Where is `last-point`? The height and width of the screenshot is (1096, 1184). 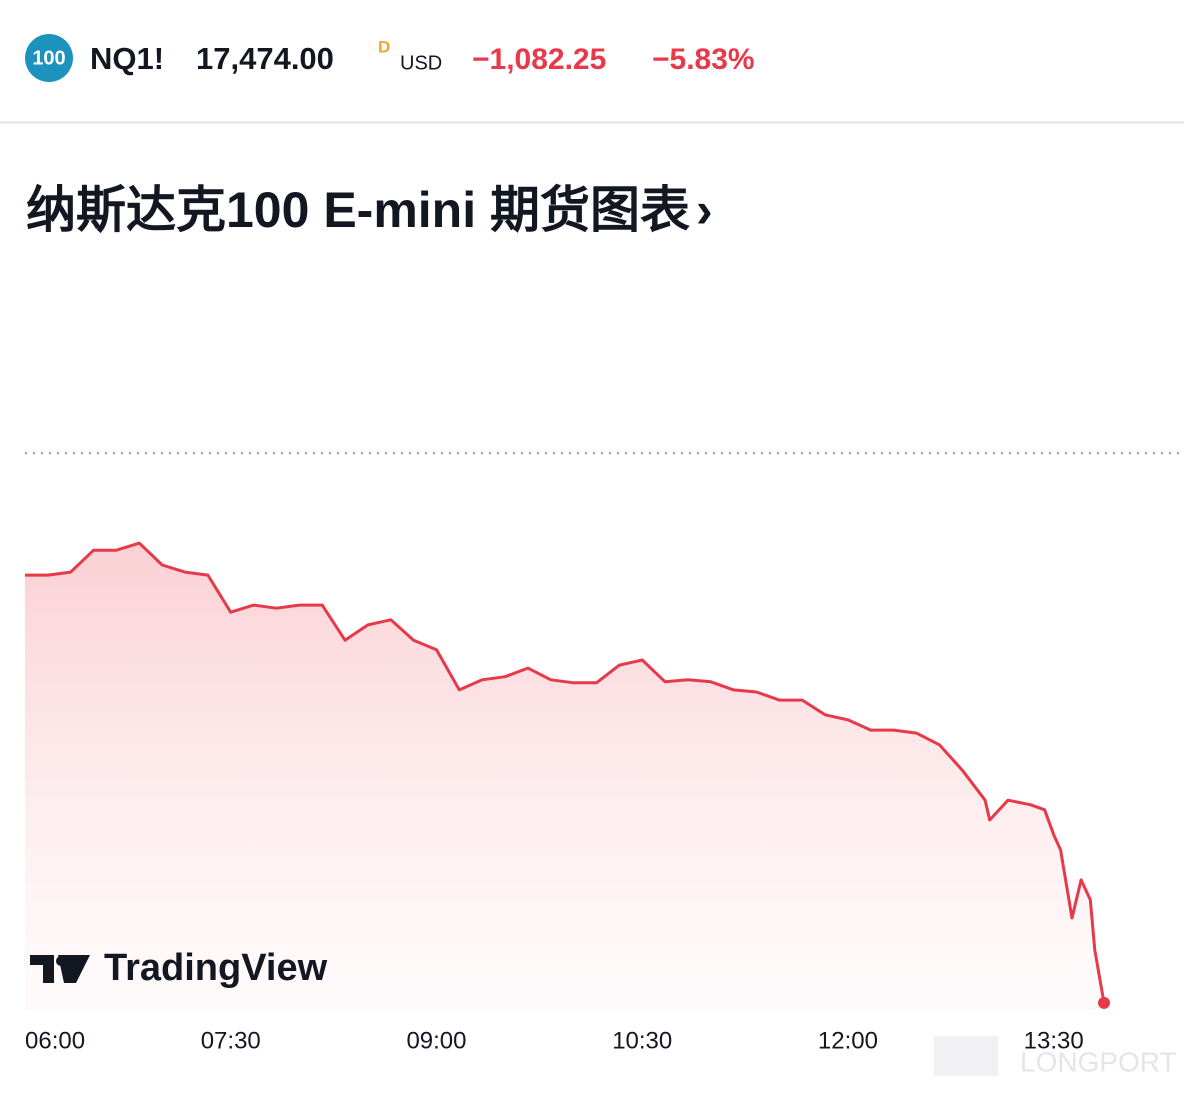
last-point is located at coordinates (1103, 1002).